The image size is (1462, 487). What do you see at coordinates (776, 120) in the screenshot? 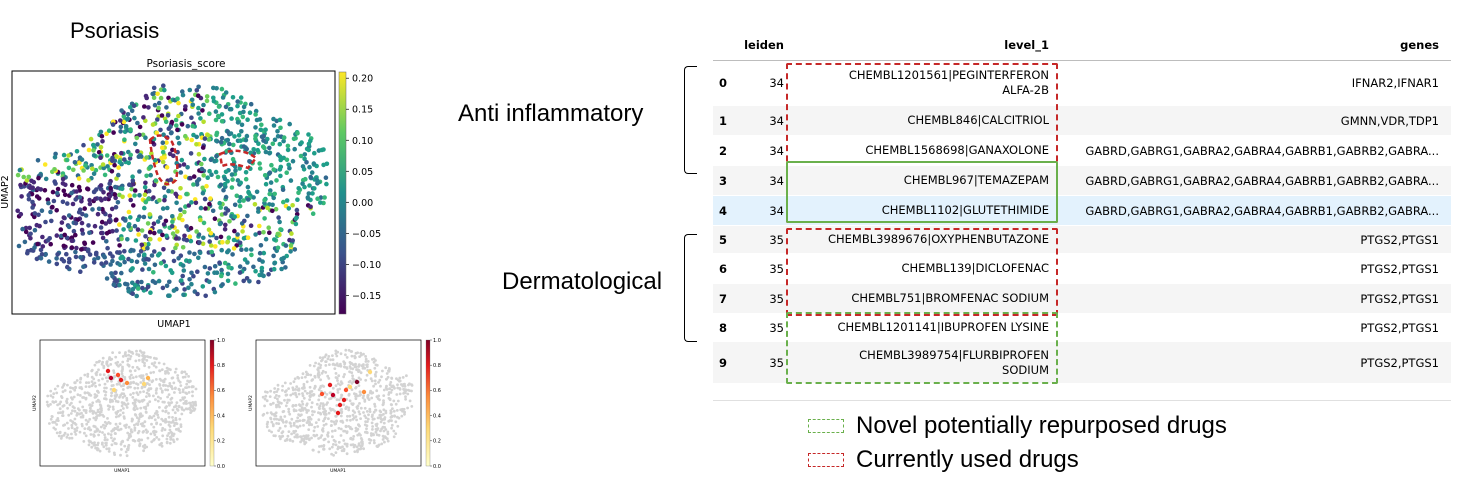
I see `row-leiden: 34` at bounding box center [776, 120].